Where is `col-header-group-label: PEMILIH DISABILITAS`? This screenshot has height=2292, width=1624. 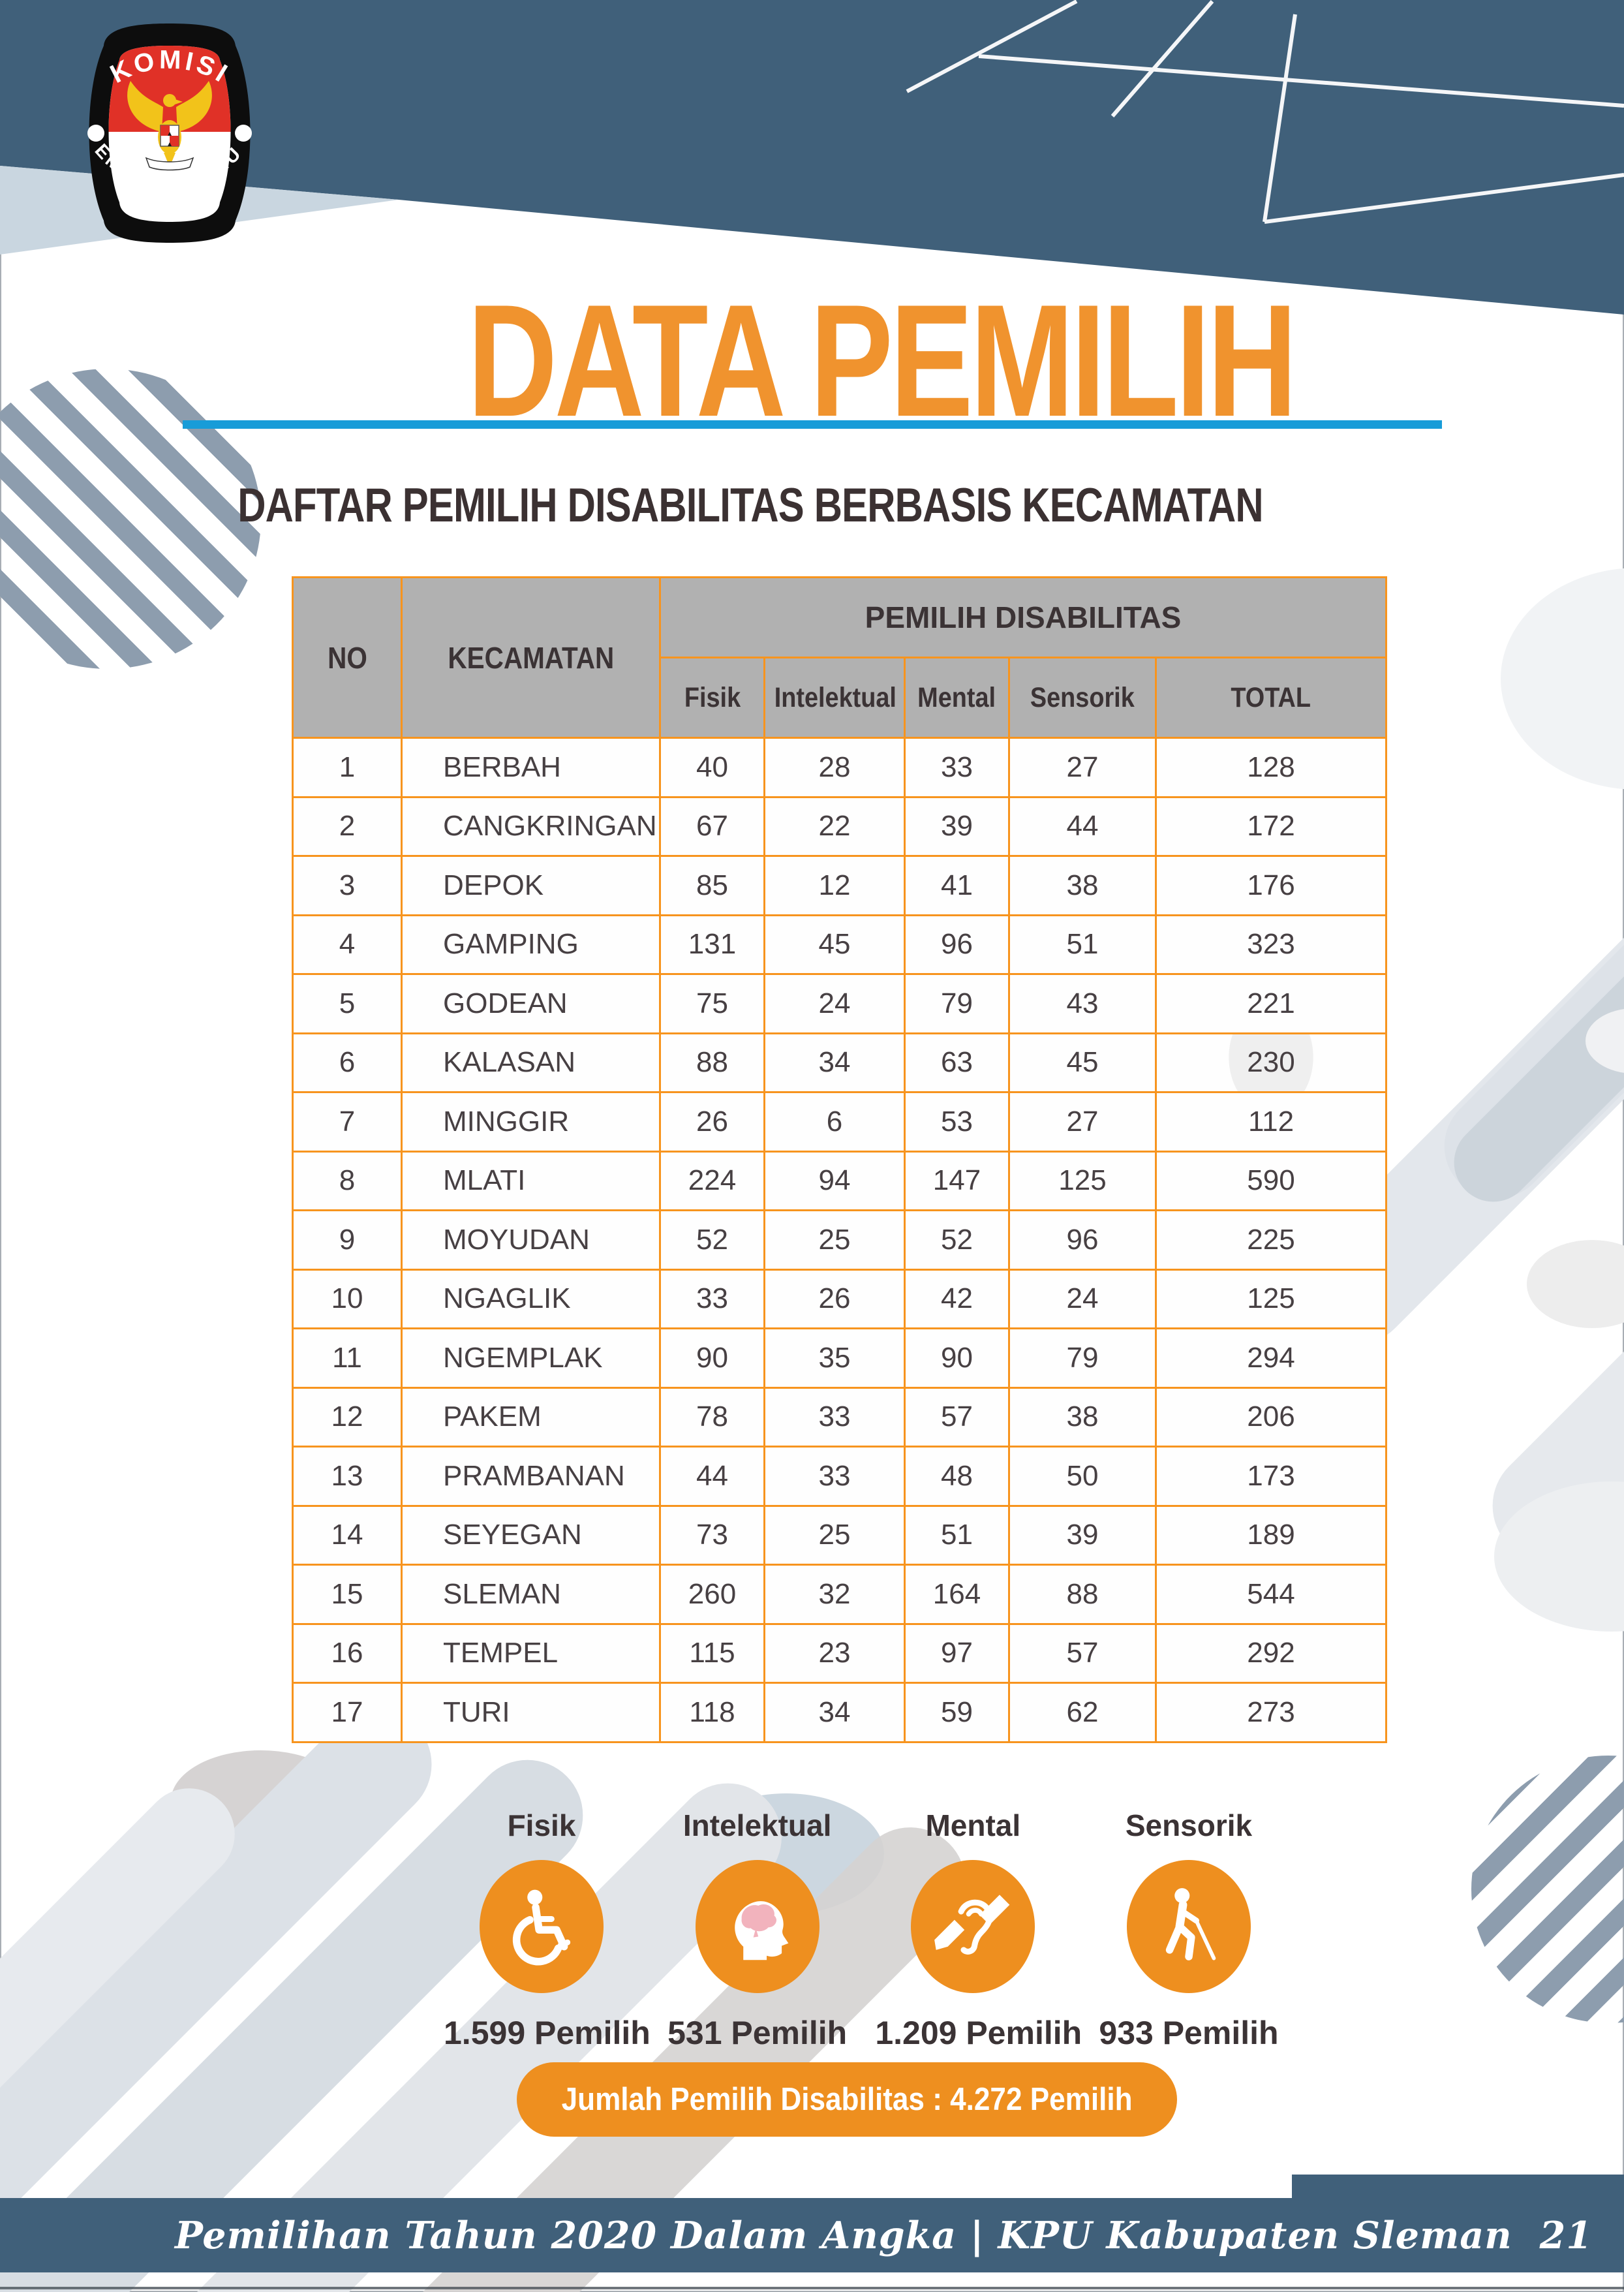
col-header-group-label: PEMILIH DISABILITAS is located at coordinates (1024, 617).